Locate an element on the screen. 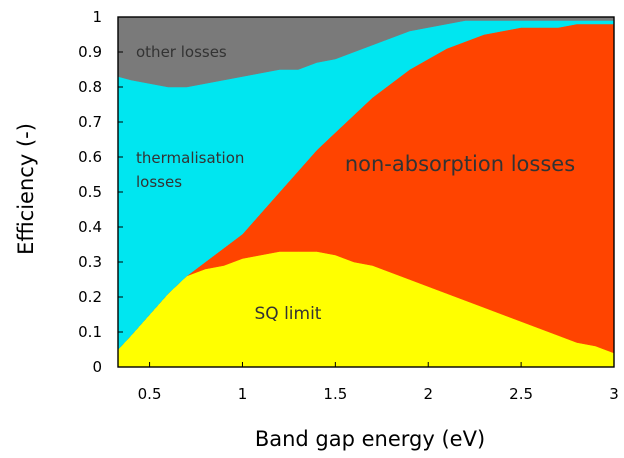 This screenshot has width=624, height=458. y-tick-label: 0.9 is located at coordinates (90, 52).